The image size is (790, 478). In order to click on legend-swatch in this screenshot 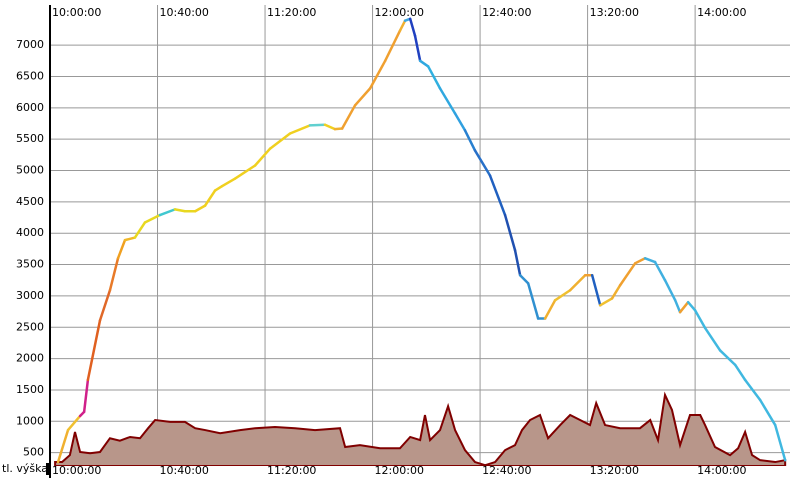, I will do `click(48, 469)`.